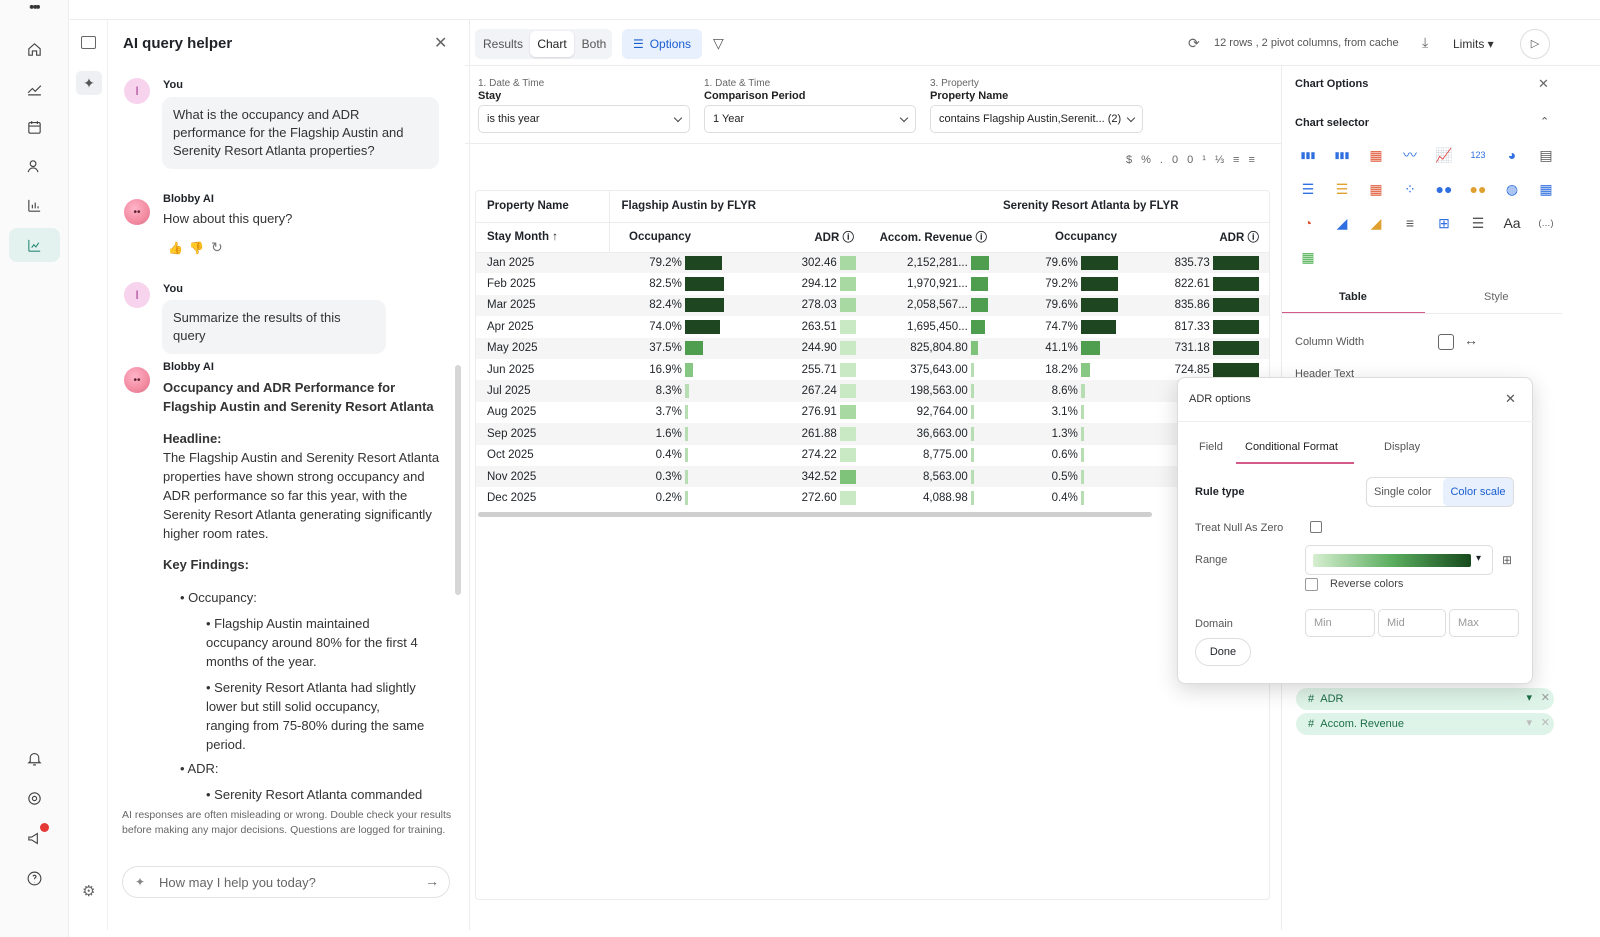 The height and width of the screenshot is (937, 1600). Describe the element at coordinates (34, 245) in the screenshot. I see `analytics-icon` at that location.